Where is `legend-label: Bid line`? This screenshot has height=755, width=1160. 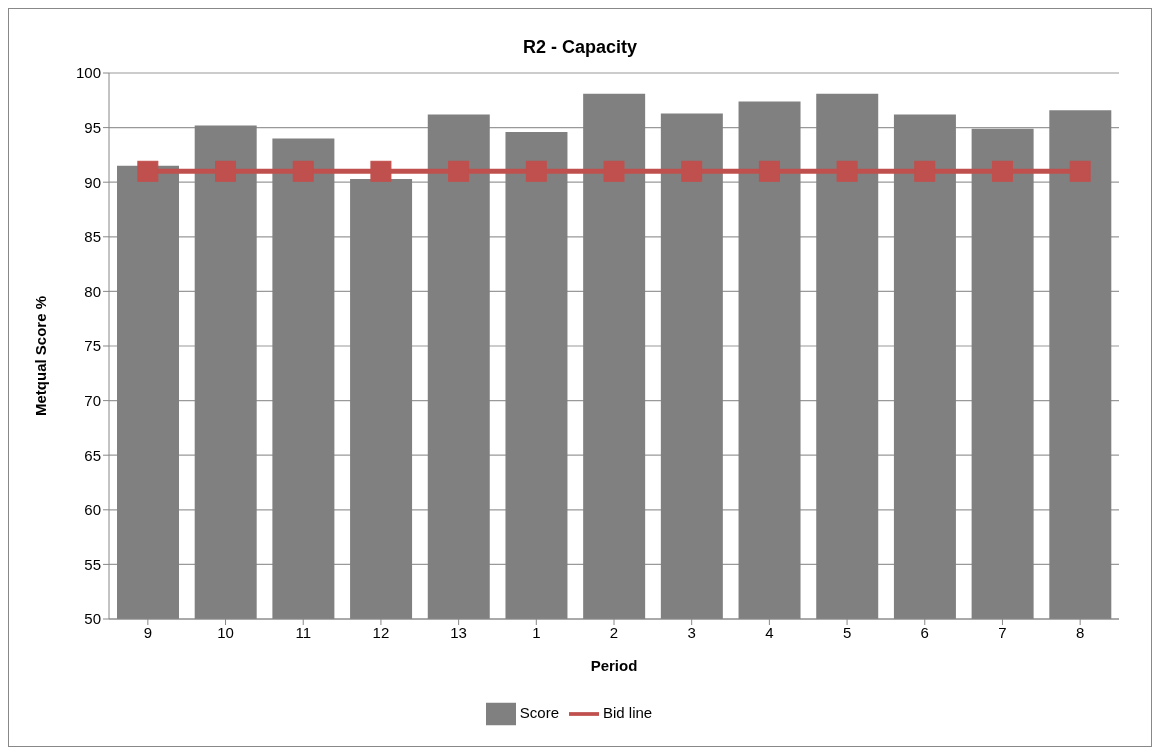 legend-label: Bid line is located at coordinates (627, 712).